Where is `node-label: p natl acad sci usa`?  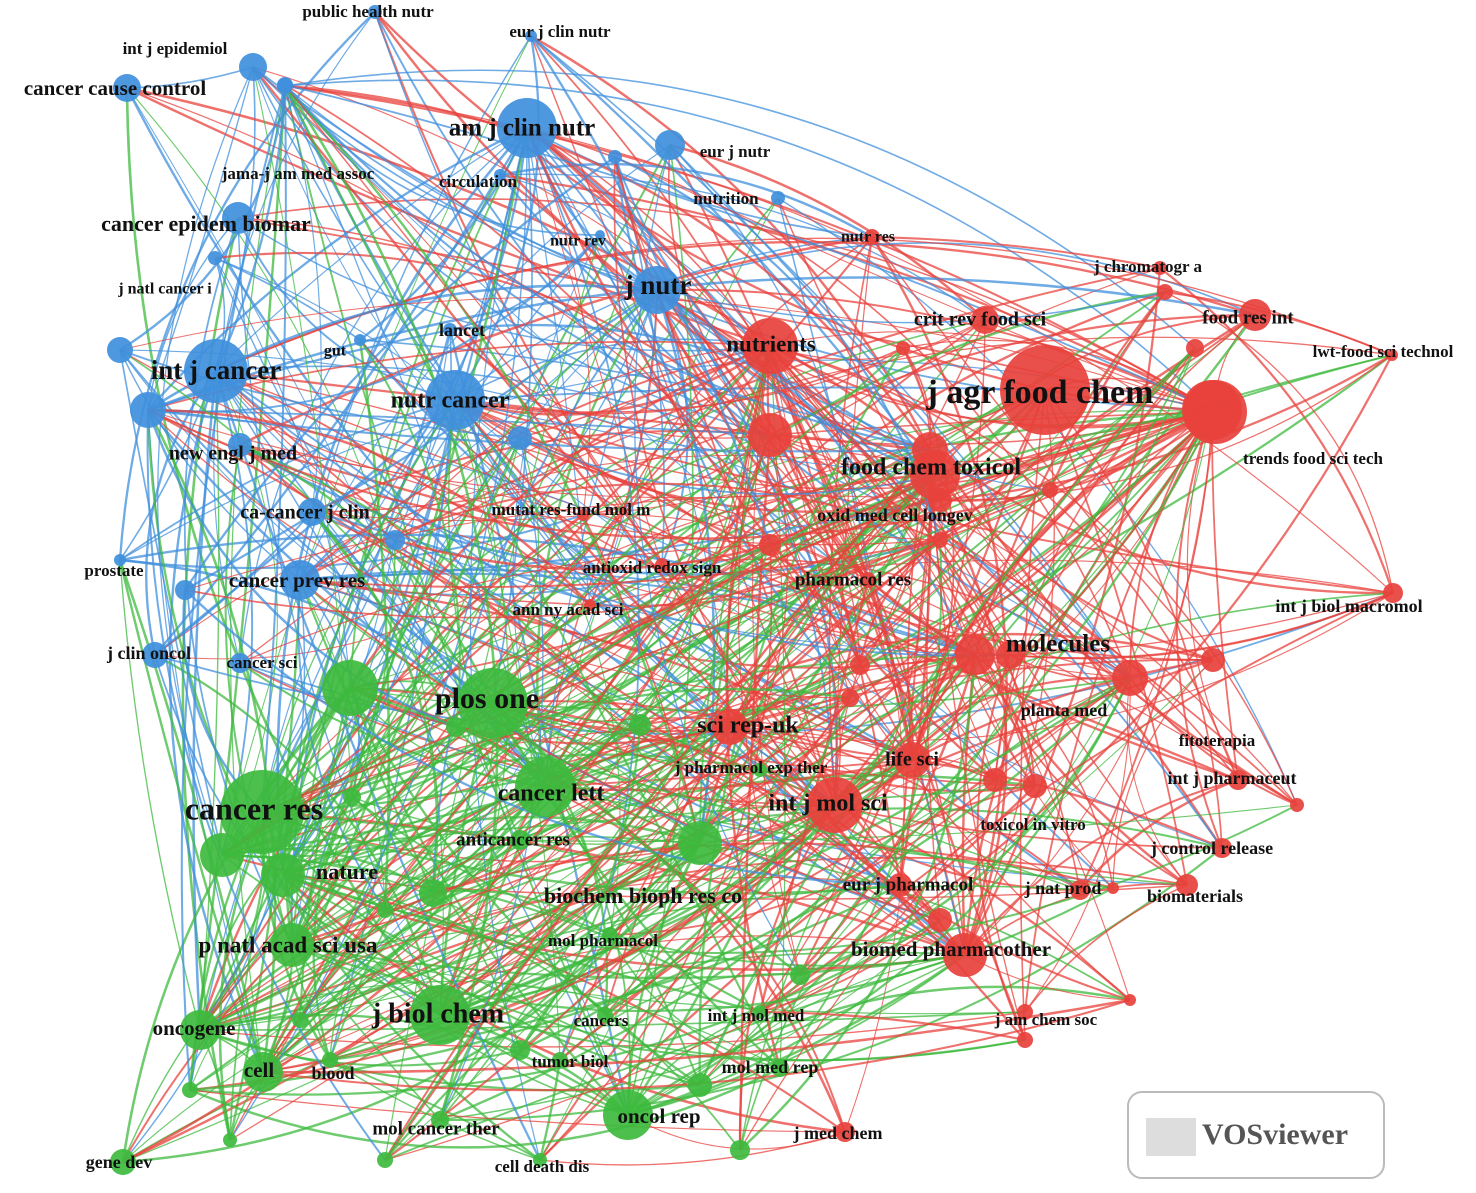
node-label: p natl acad sci usa is located at coordinates (288, 944).